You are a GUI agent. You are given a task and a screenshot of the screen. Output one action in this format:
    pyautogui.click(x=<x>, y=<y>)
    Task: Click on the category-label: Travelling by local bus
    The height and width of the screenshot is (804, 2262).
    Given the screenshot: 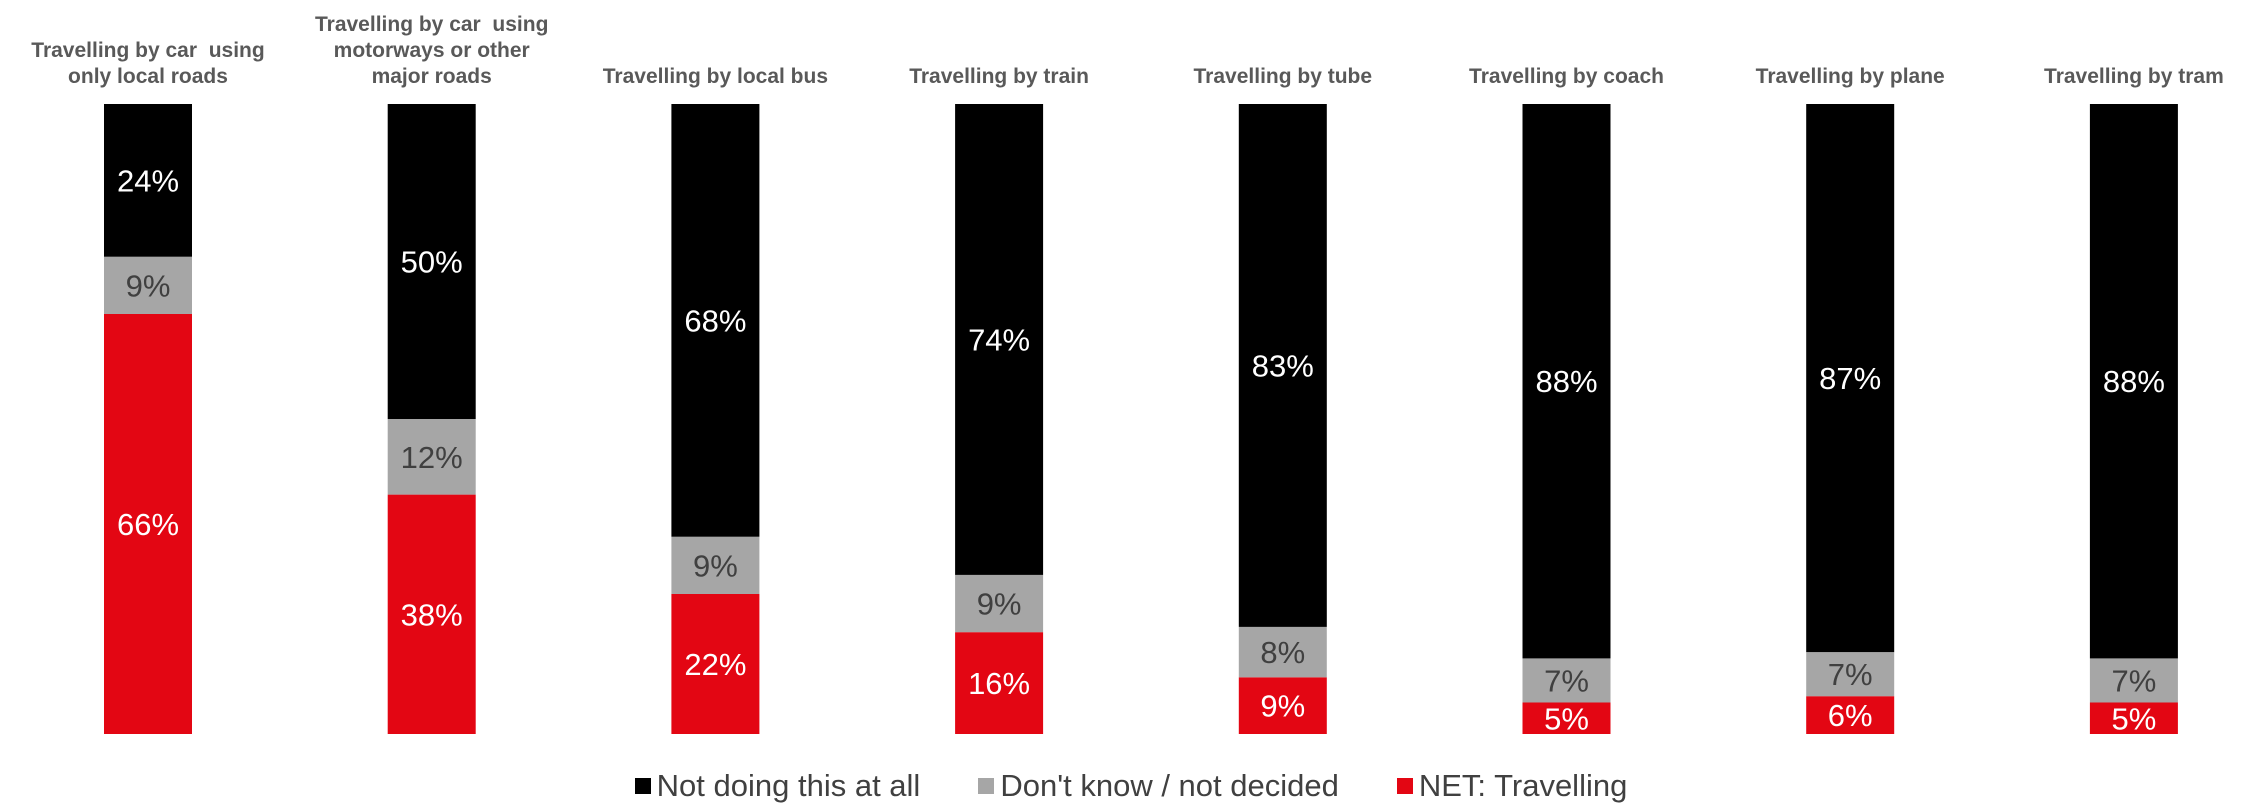 What is the action you would take?
    pyautogui.click(x=715, y=76)
    